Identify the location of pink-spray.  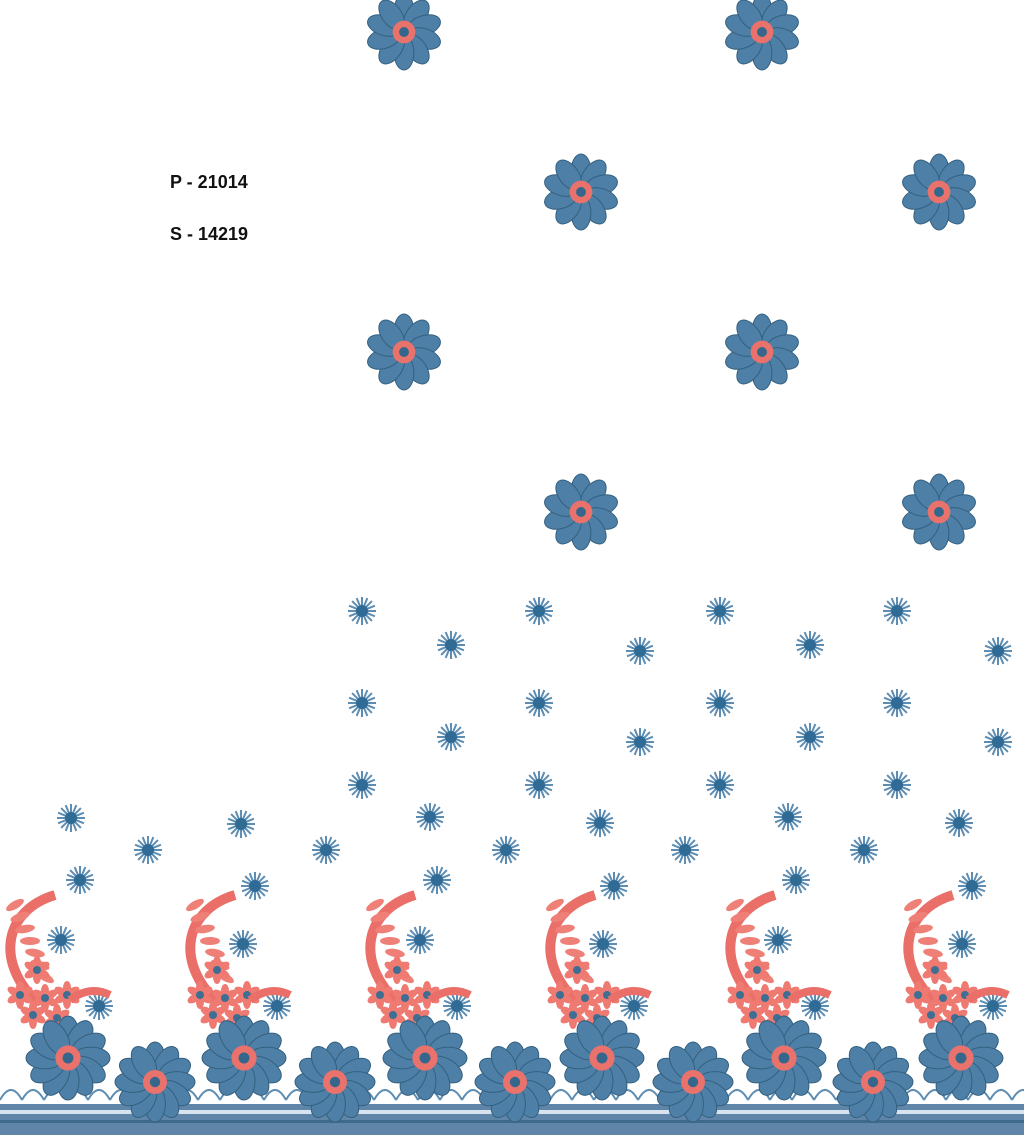
(956, 961).